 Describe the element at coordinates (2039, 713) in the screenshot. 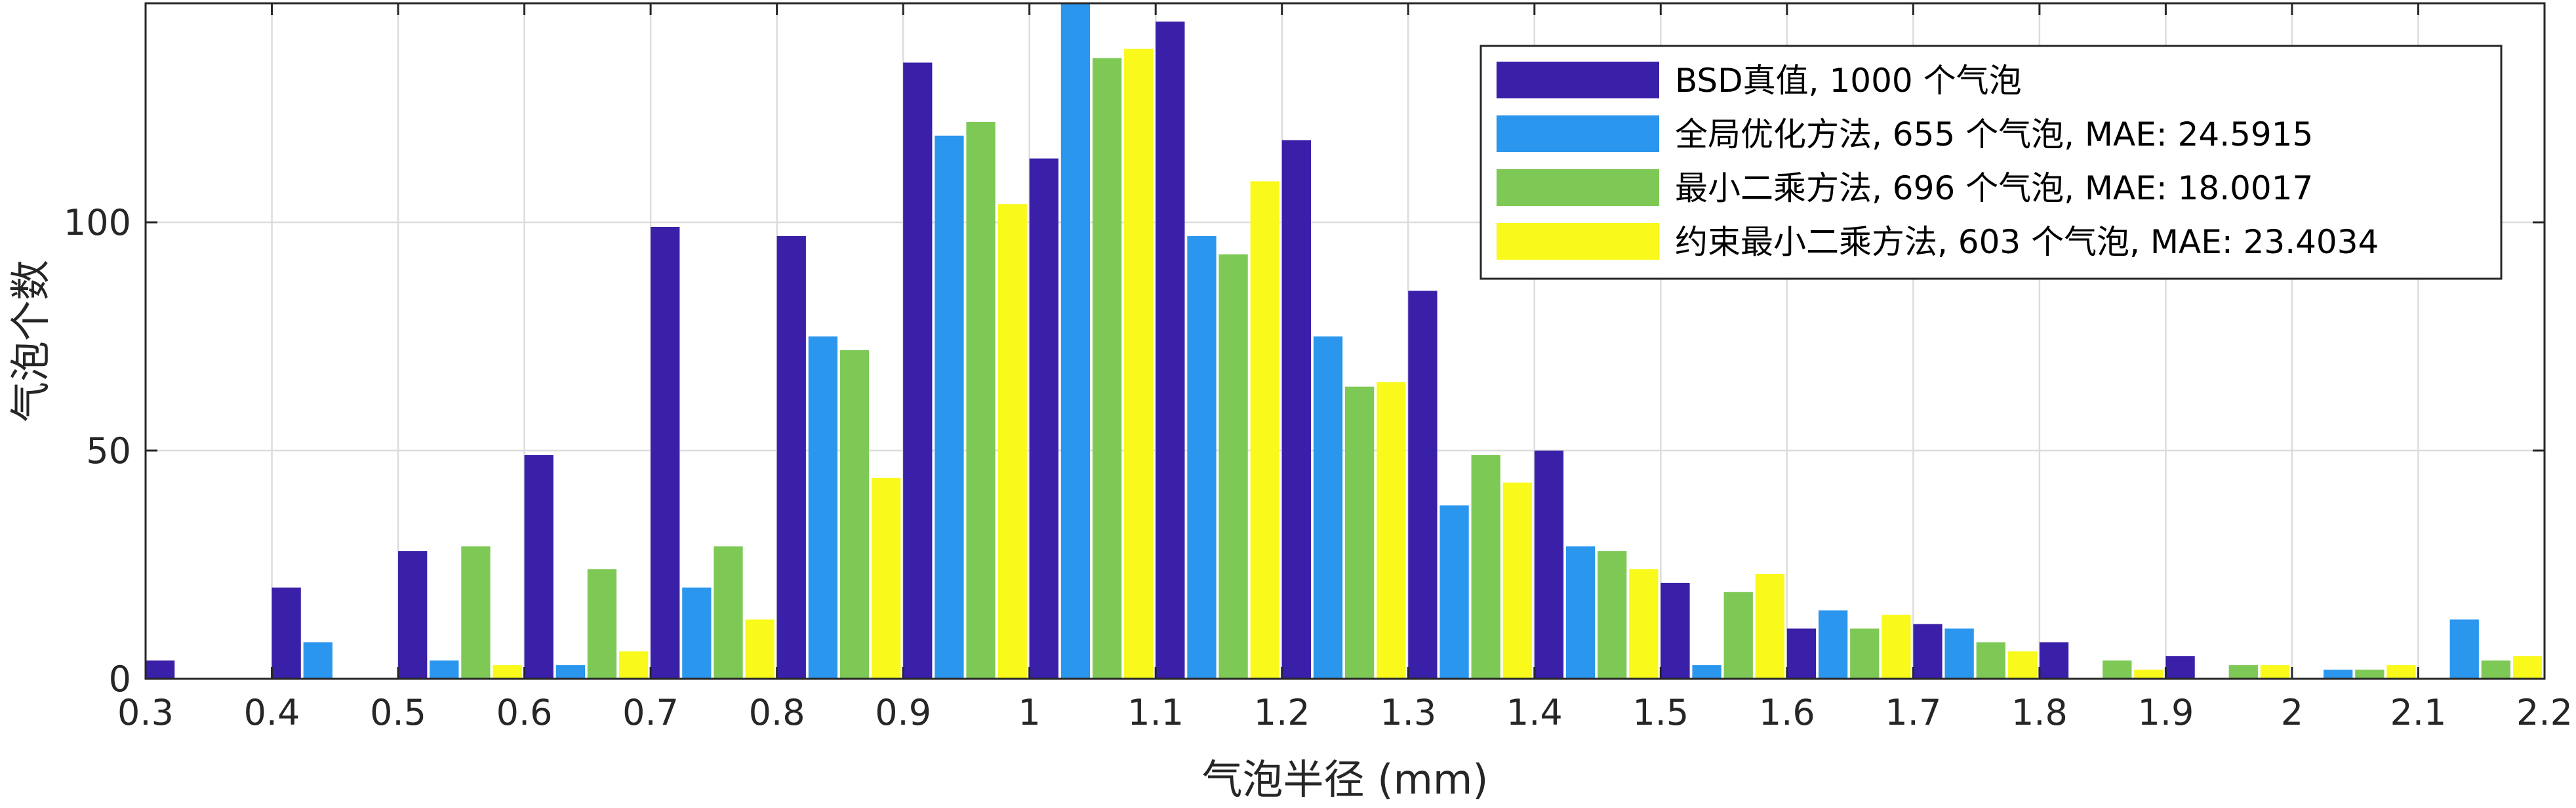

I see `x-tick-label: 1.8` at that location.